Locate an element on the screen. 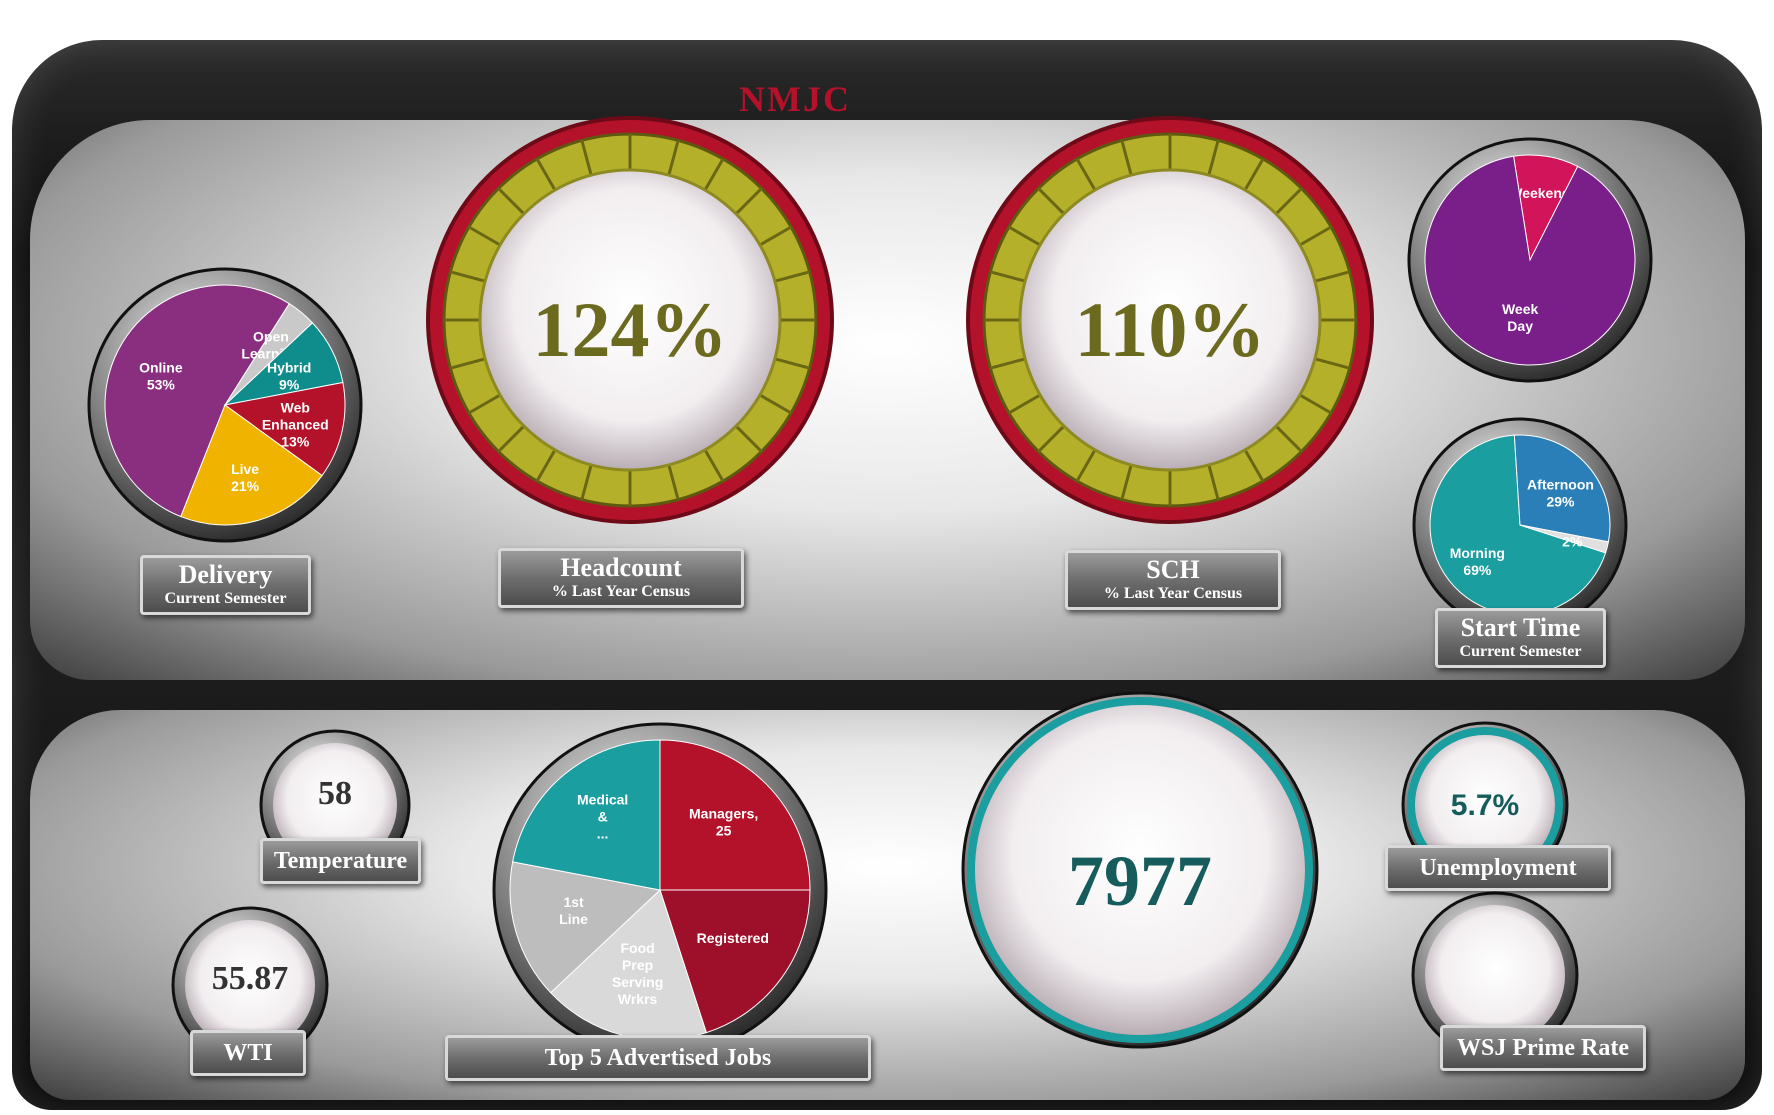 This screenshot has height=1115, width=1774. unemployment-title: Unemployment is located at coordinates (1498, 868).